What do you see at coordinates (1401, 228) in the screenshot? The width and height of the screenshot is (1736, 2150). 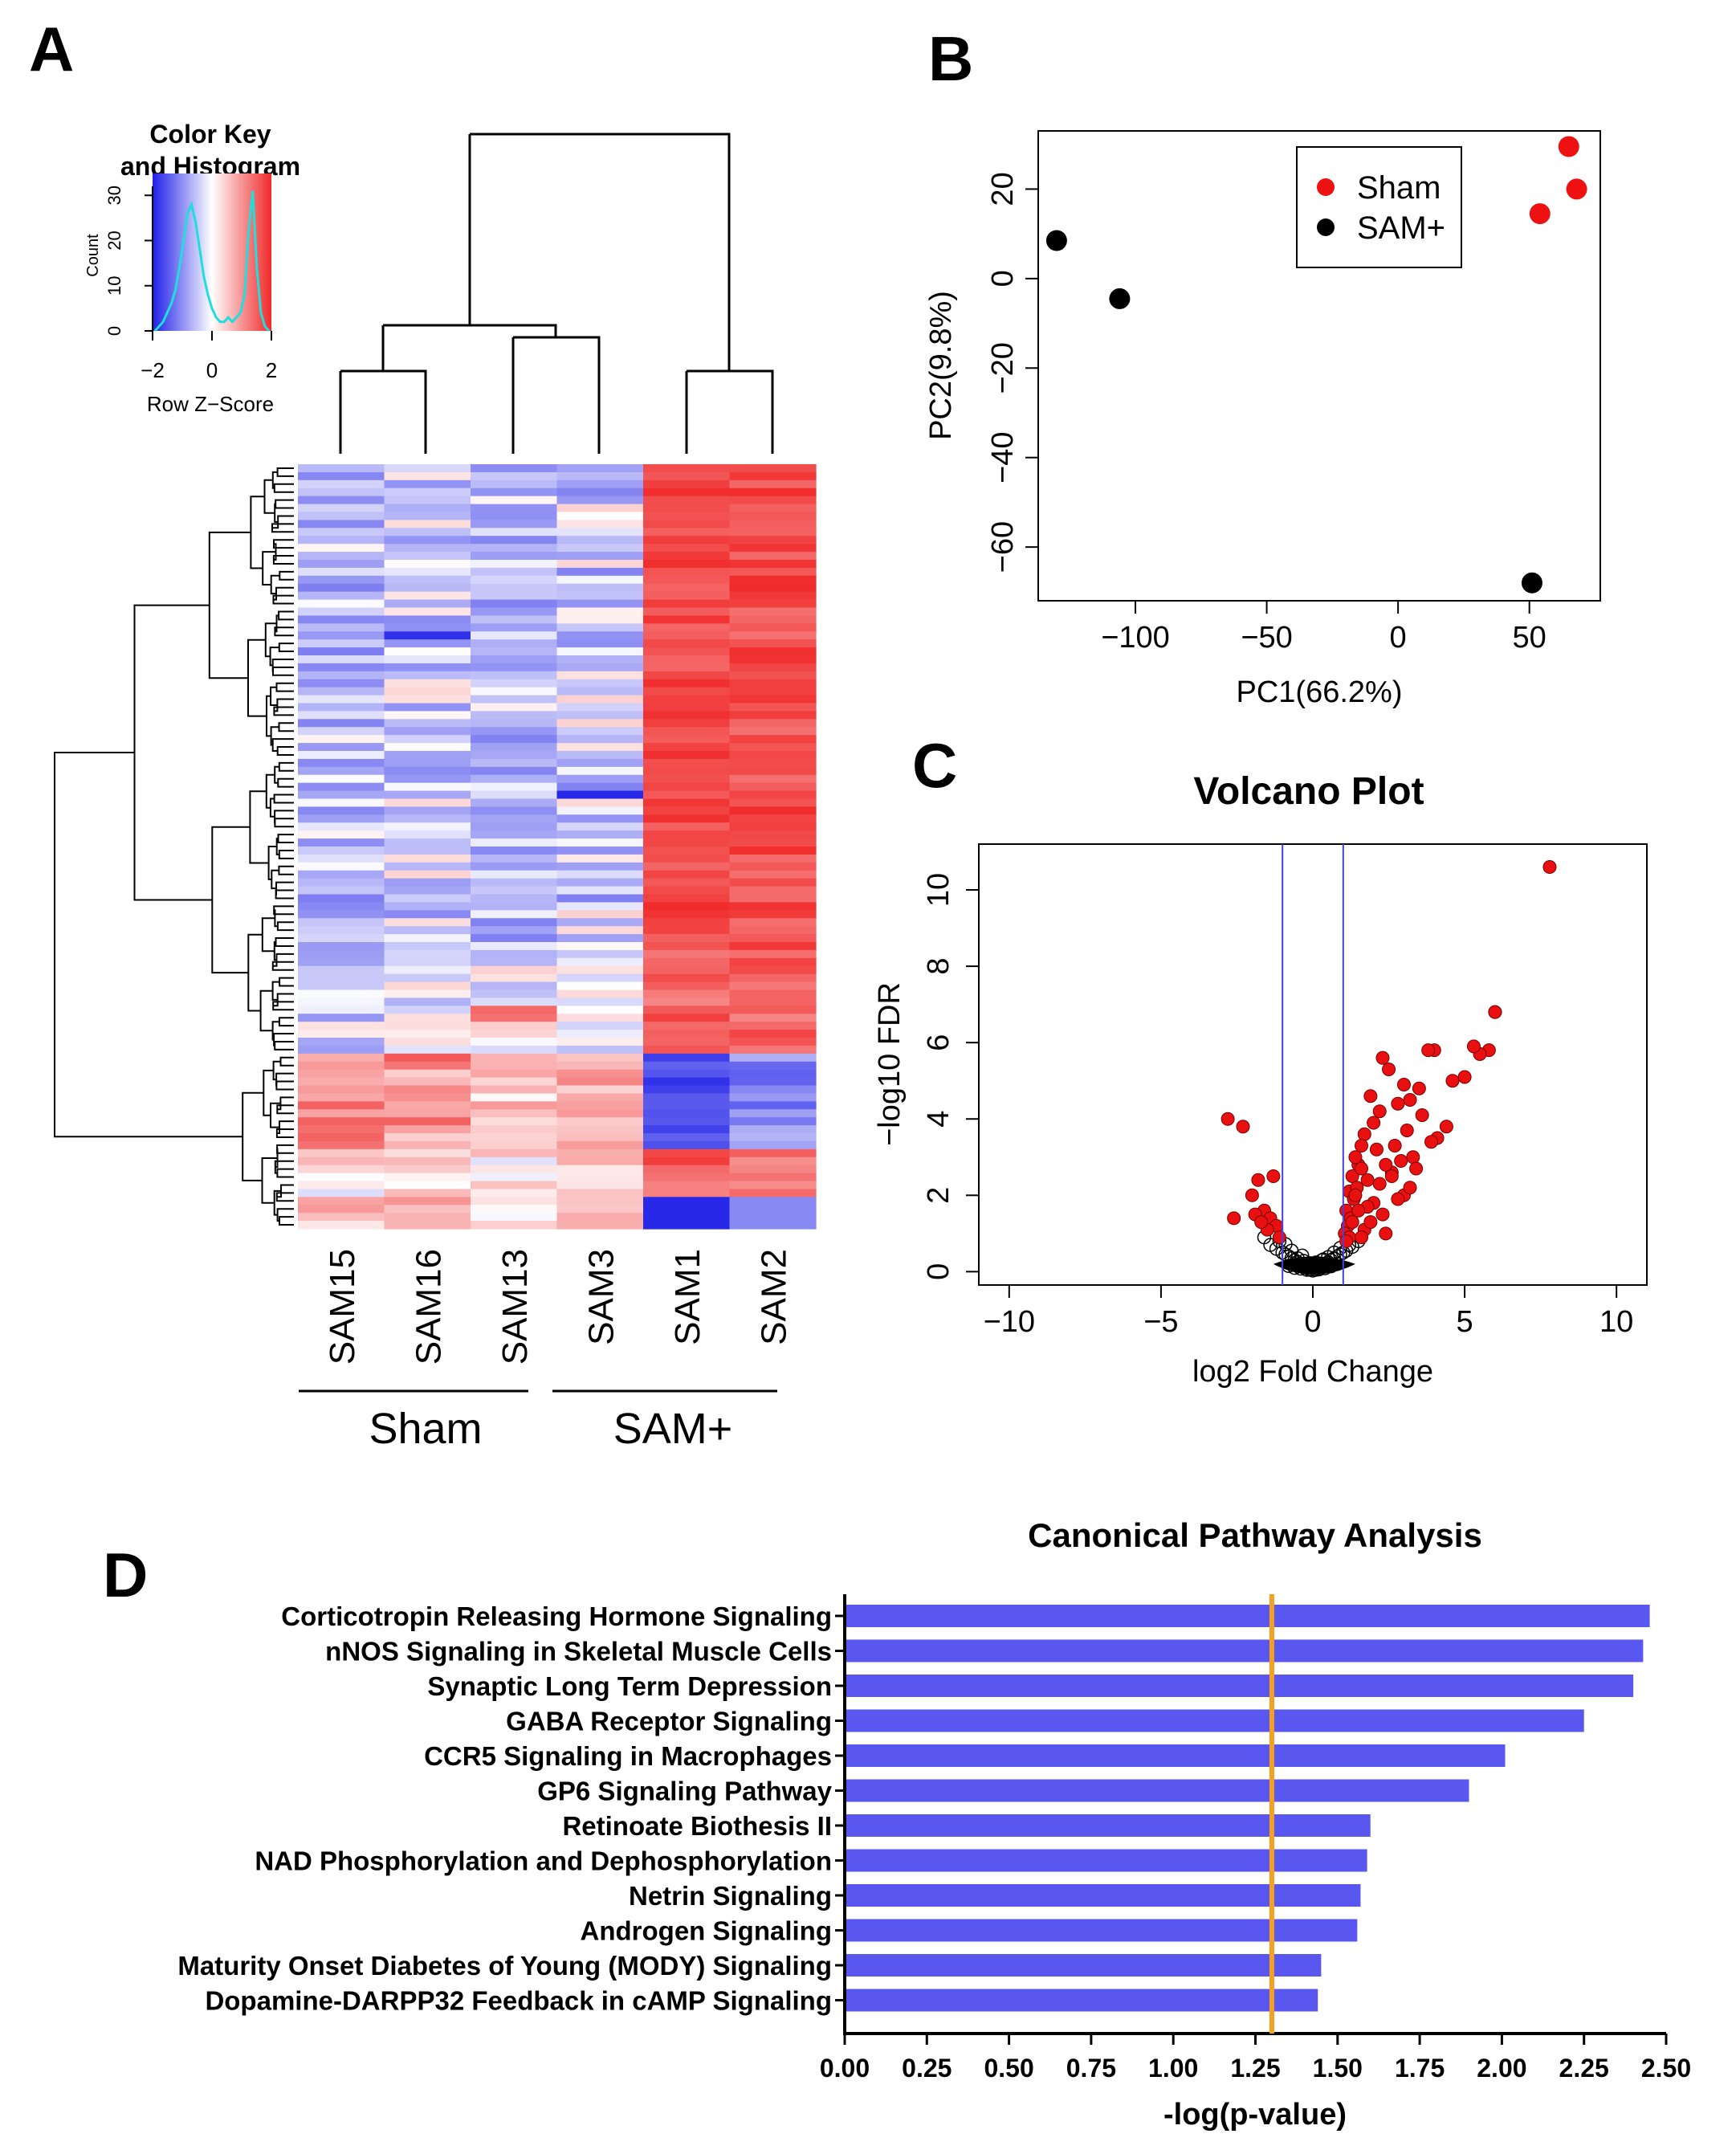 I see `pca-legend-sam-label: SAM+` at bounding box center [1401, 228].